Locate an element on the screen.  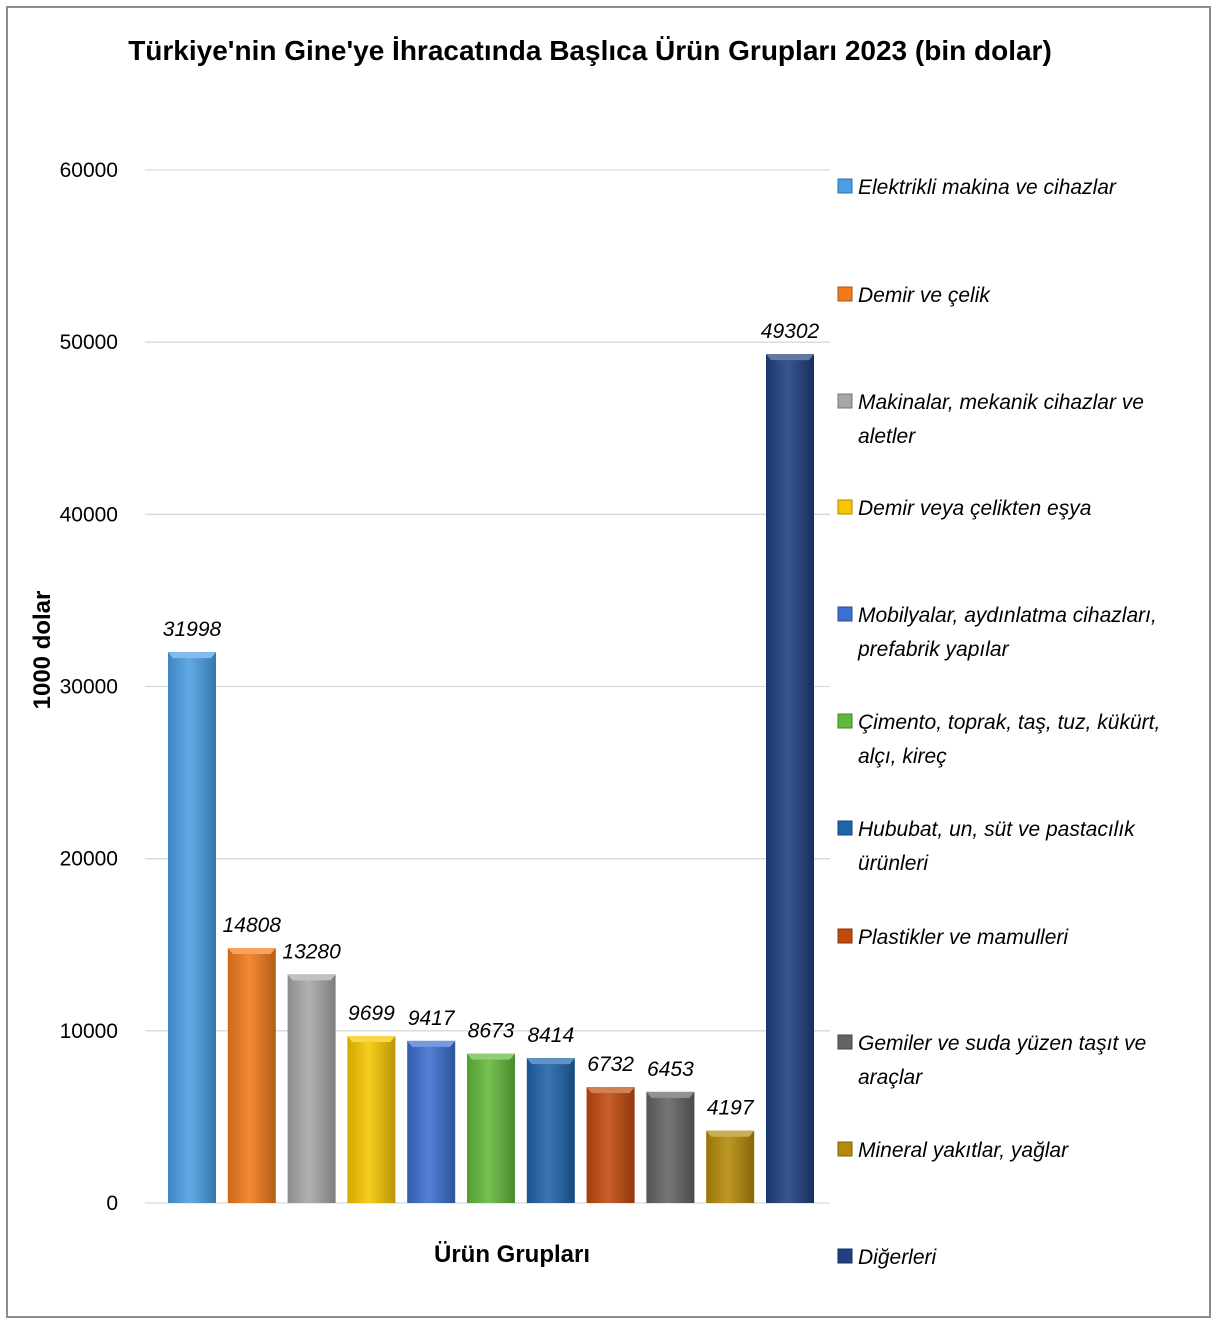
legend-item: Mineral yakıtlar, yağlar is located at coordinates (953, 1150).